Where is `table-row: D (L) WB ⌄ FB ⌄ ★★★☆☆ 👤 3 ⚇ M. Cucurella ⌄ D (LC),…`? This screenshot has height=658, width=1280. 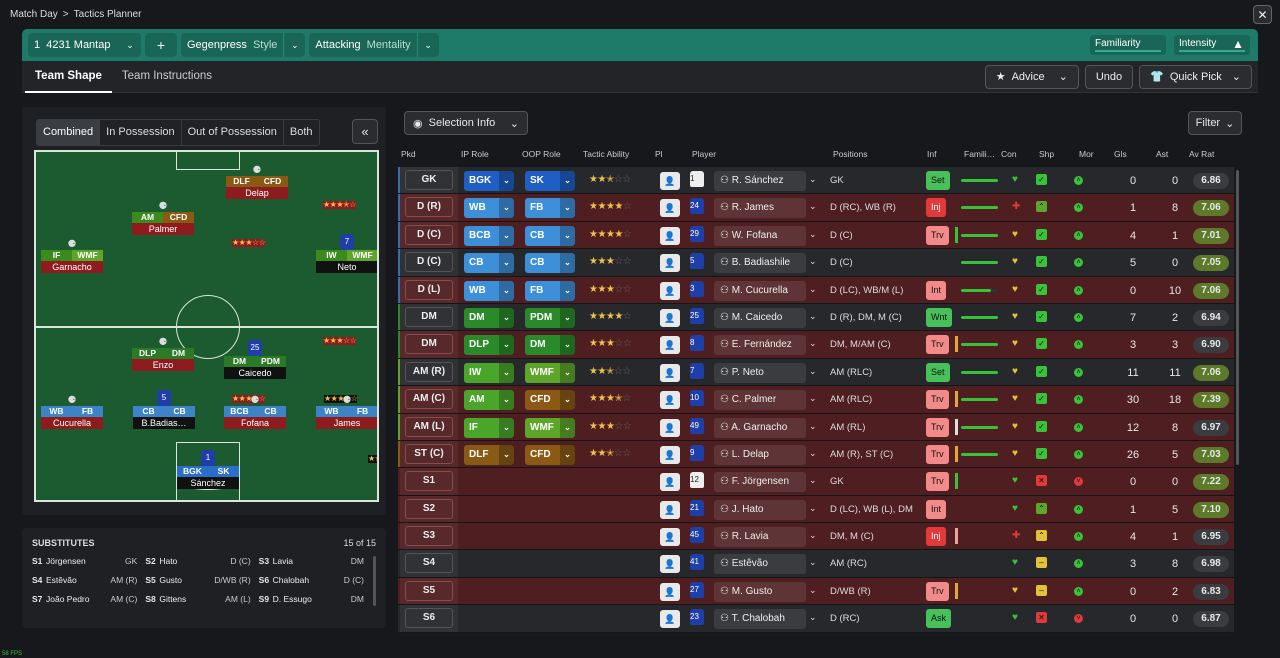
table-row: D (L) WB ⌄ FB ⌄ ★★★☆☆ 👤 3 ⚇ M. Cucurella ⌄ D (LC),… is located at coordinates (816, 290).